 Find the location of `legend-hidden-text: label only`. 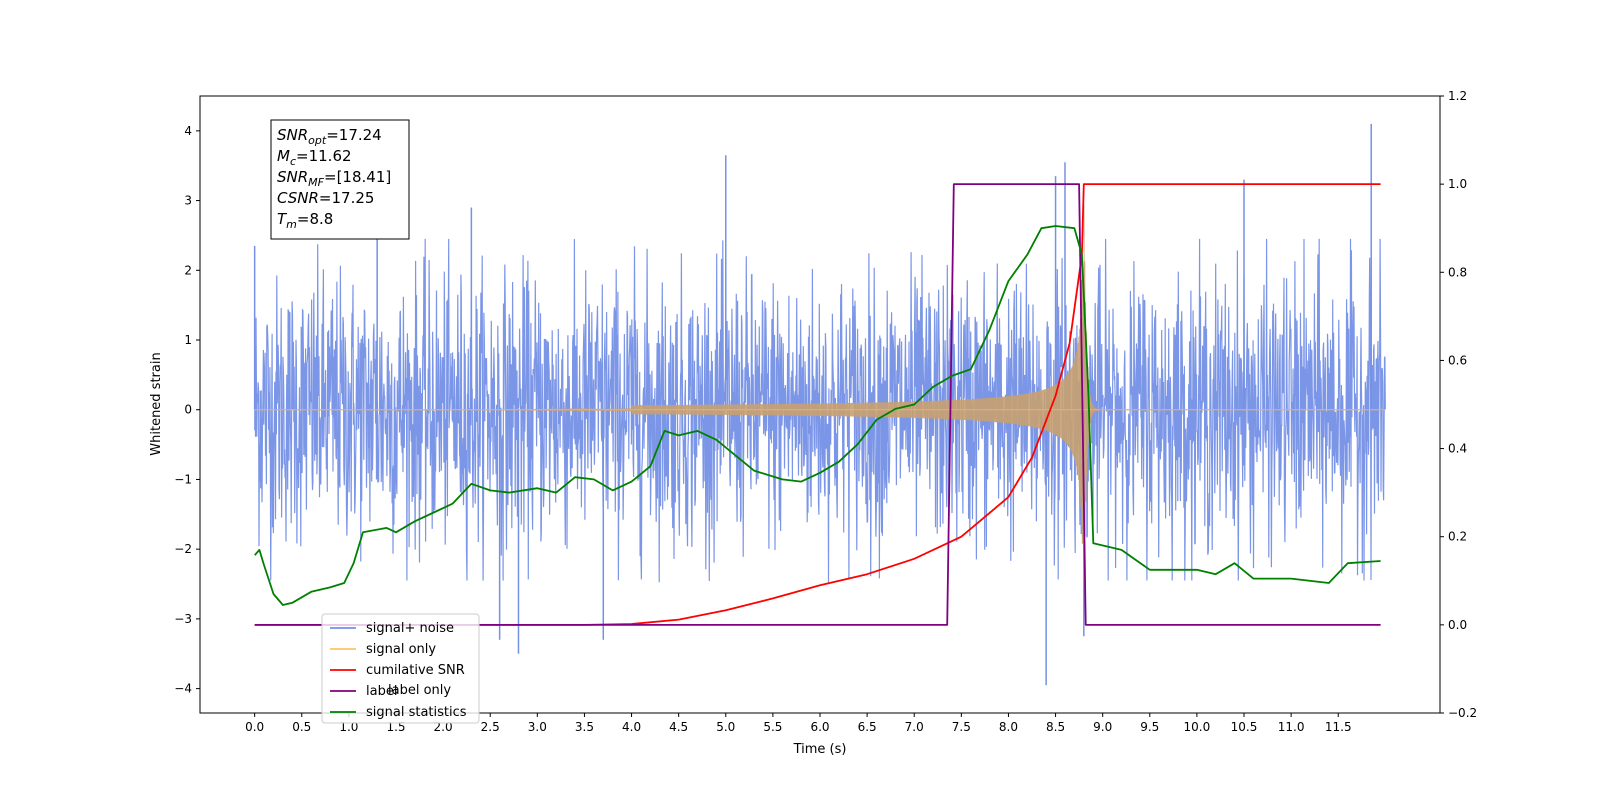

legend-hidden-text: label only is located at coordinates (419, 690).